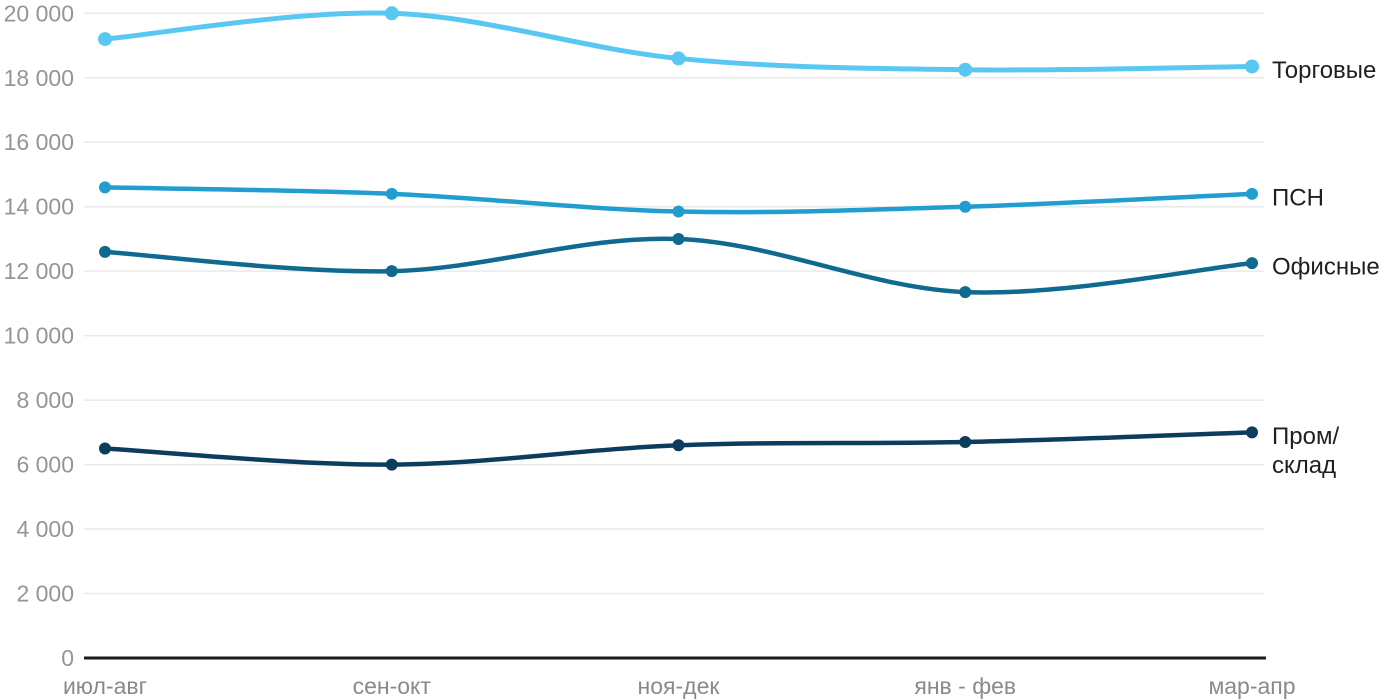 Image resolution: width=1400 pixels, height=700 pixels. I want to click on y-tick-label-20000: 20 000, so click(39, 13).